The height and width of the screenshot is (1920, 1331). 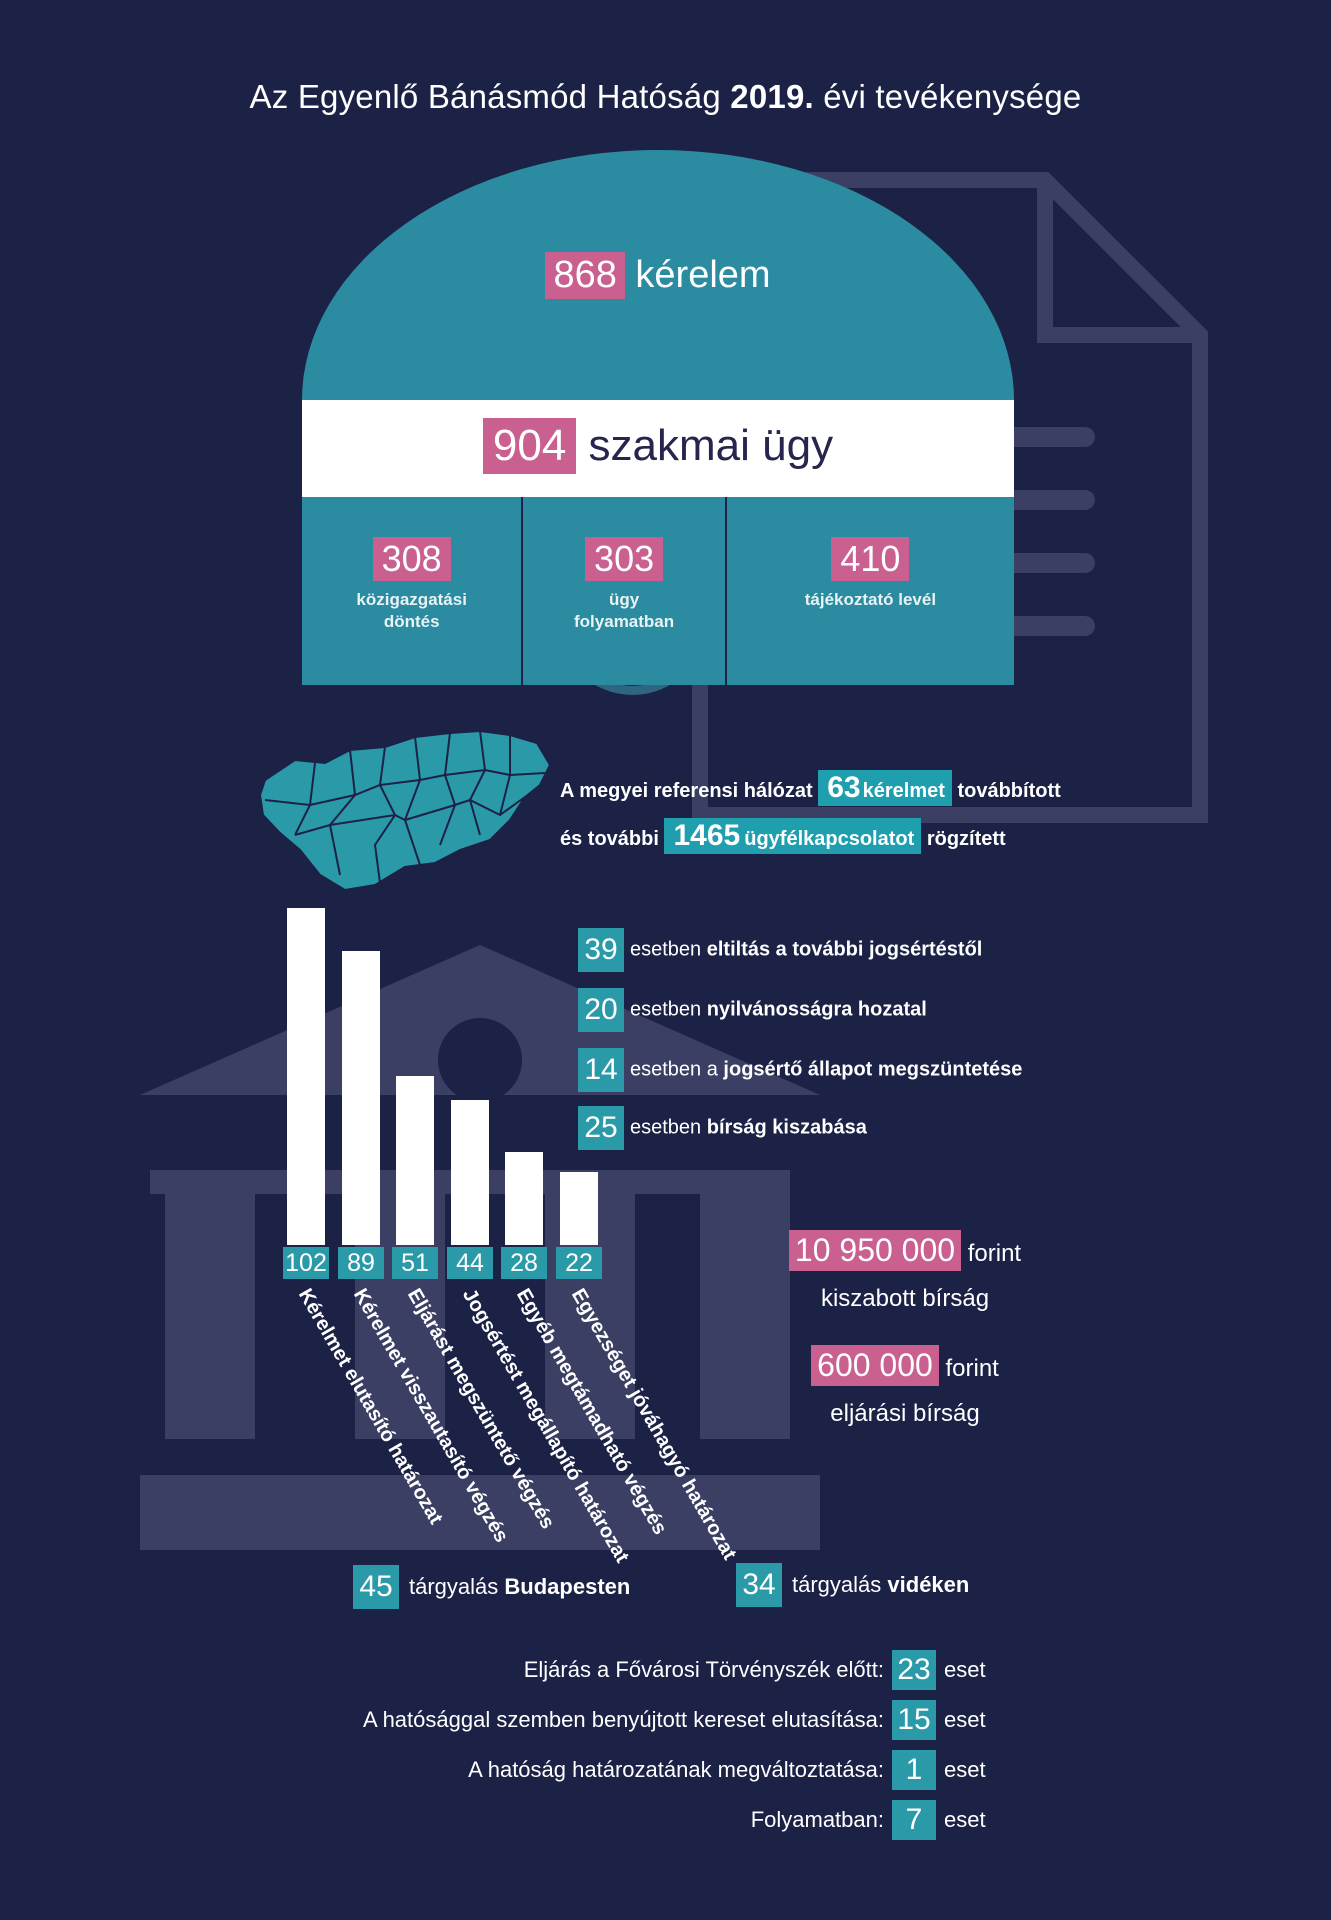 I want to click on court-row-1-value: 23, so click(x=914, y=1670).